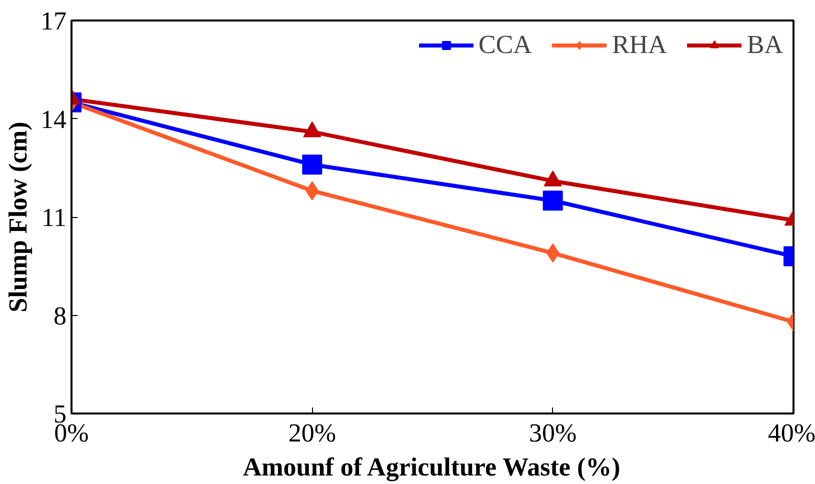 The image size is (815, 484). Describe the element at coordinates (54, 217) in the screenshot. I see `y-tick-label: 11` at that location.